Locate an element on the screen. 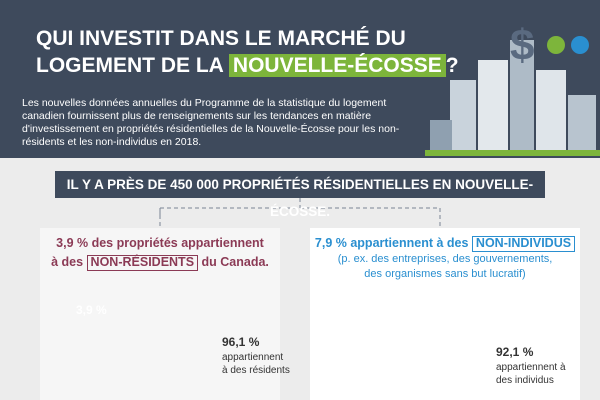 The image size is (600, 400). subheading: des organismes sans but lucratif) is located at coordinates (445, 274).